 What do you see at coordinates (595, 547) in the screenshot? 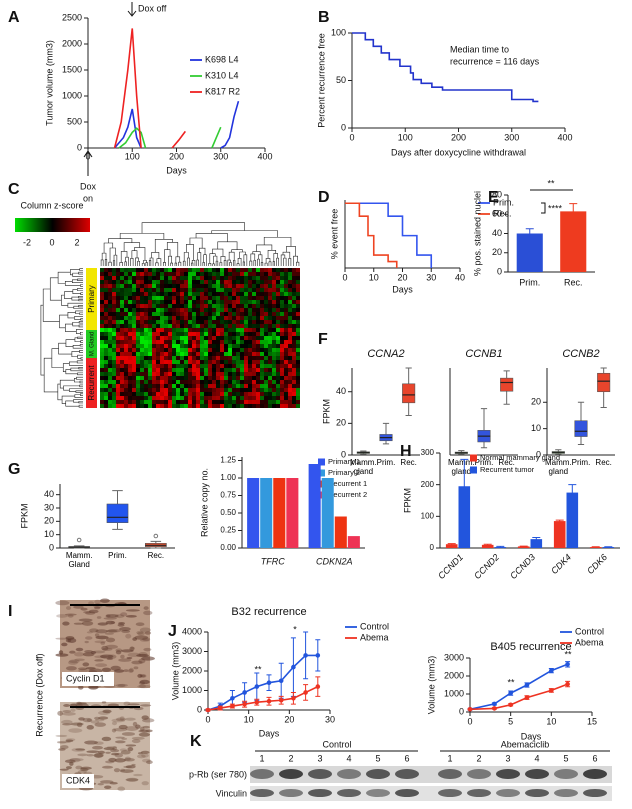
I see `bar` at bounding box center [595, 547].